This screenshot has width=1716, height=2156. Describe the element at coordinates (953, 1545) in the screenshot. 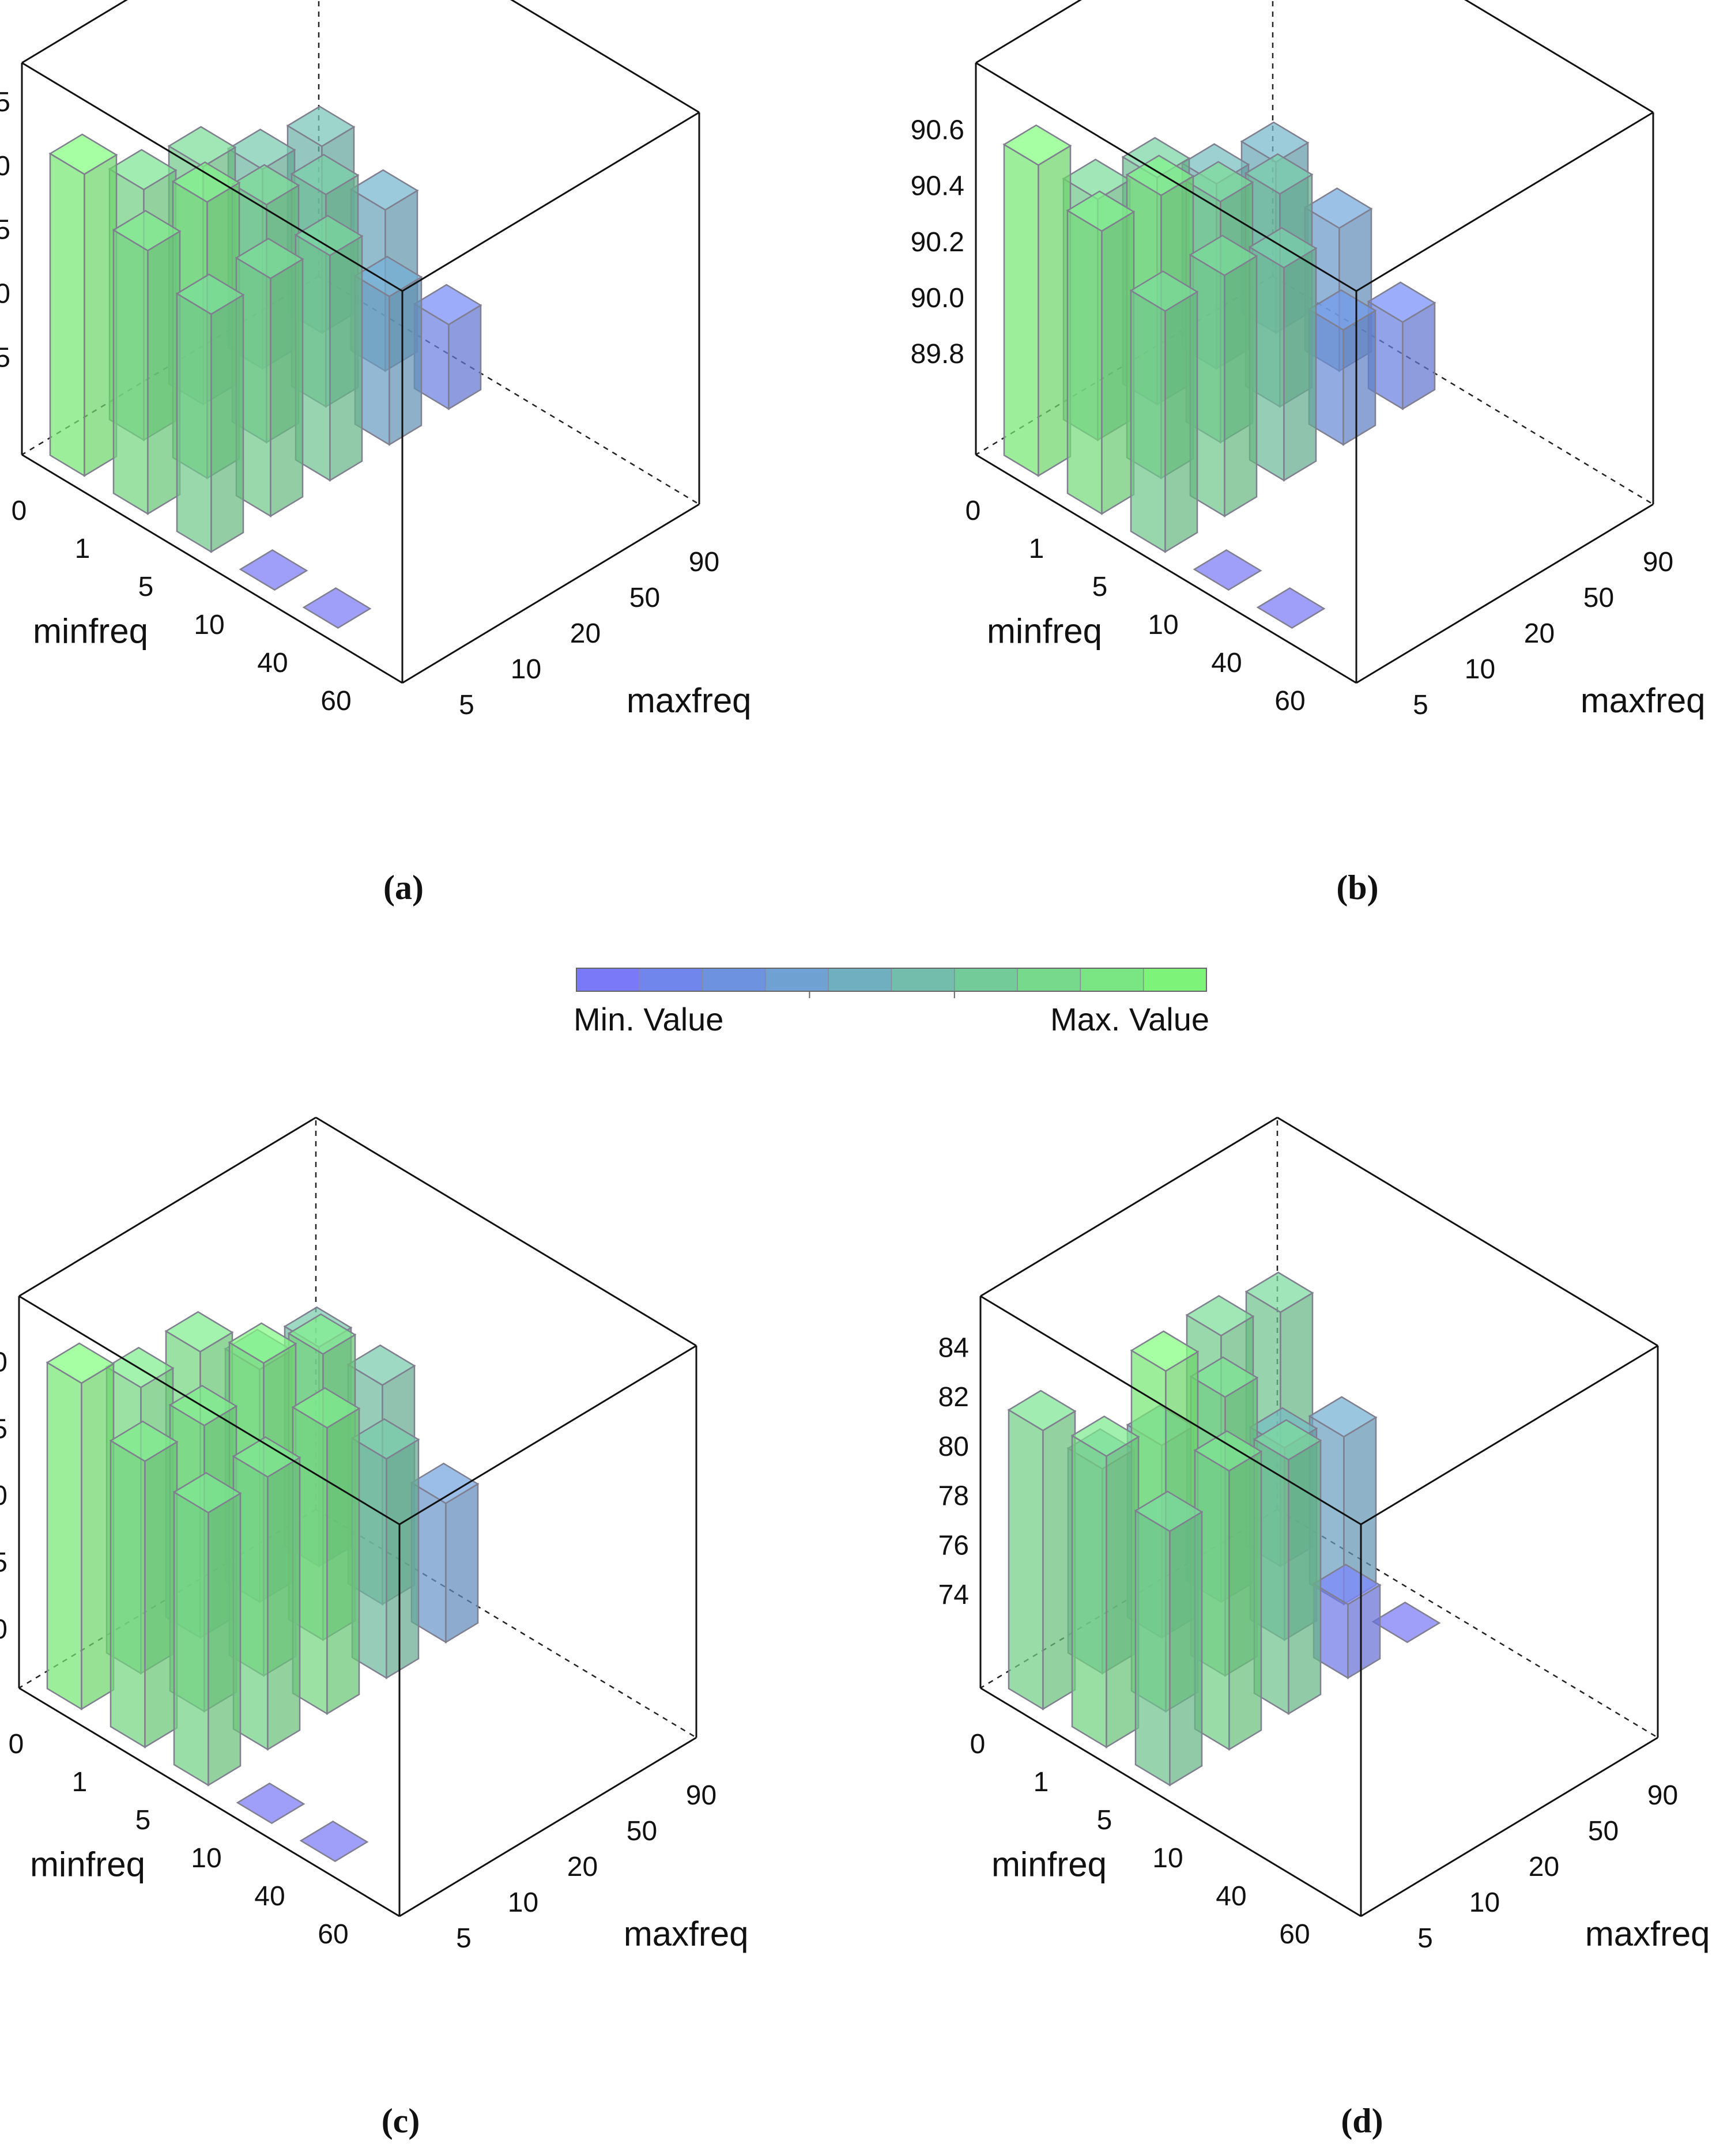

I see `z-tick-label: 76` at that location.